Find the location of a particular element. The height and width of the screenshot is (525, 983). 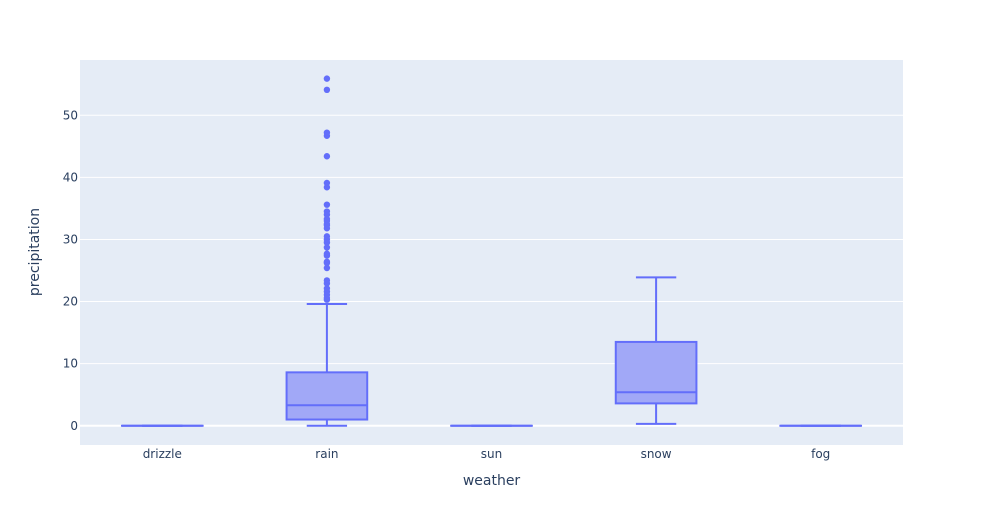

x-axis-ticks: drizzle rain sun snow fog is located at coordinates (487, 454).